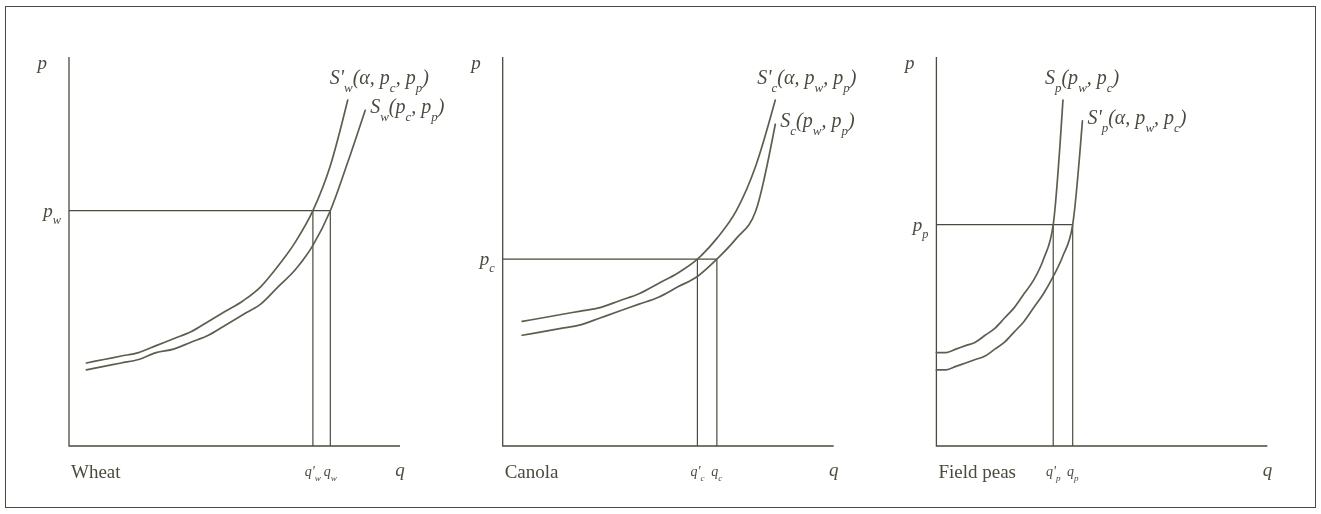  Describe the element at coordinates (407, 109) in the screenshot. I see `series-label: S$_{w}$(p$_{c}$, p$_{p}$)` at that location.